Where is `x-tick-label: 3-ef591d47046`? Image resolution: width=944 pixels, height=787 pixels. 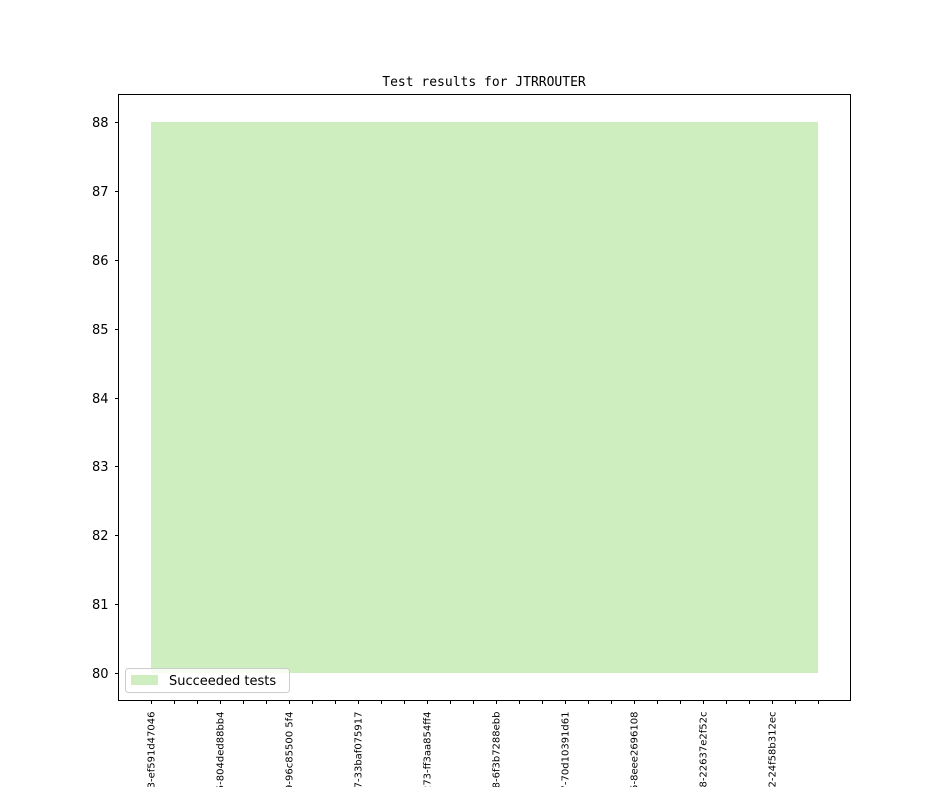 x-tick-label: 3-ef591d47046 is located at coordinates (152, 749).